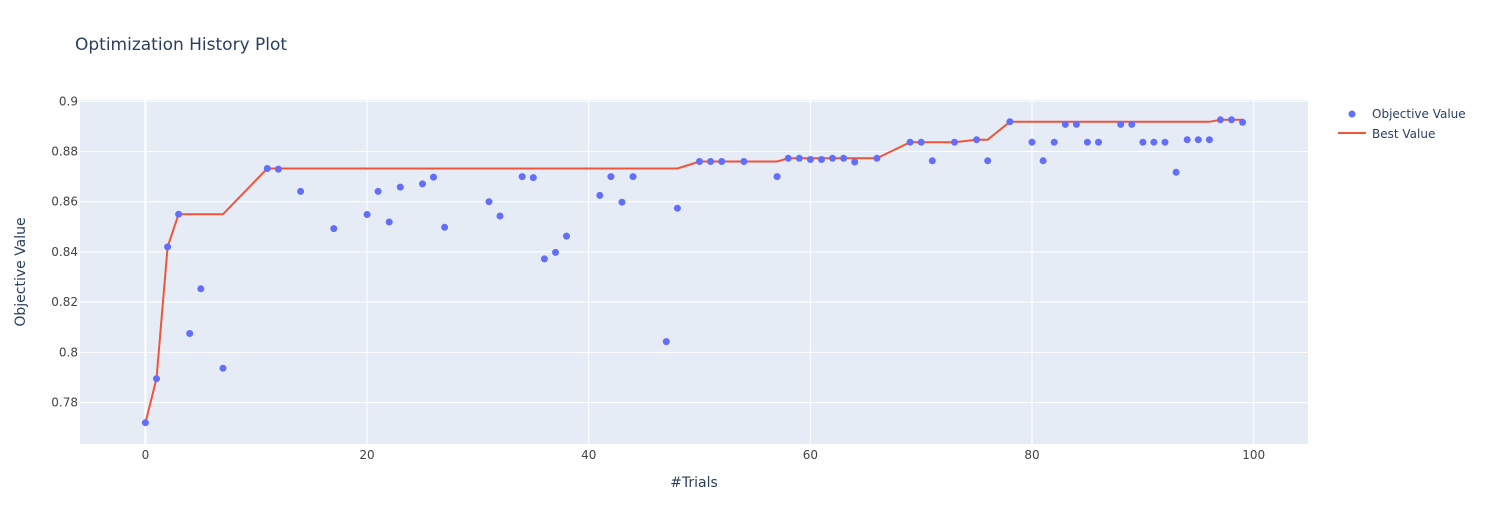  What do you see at coordinates (1031, 455) in the screenshot?
I see `x-tick-label: 80` at bounding box center [1031, 455].